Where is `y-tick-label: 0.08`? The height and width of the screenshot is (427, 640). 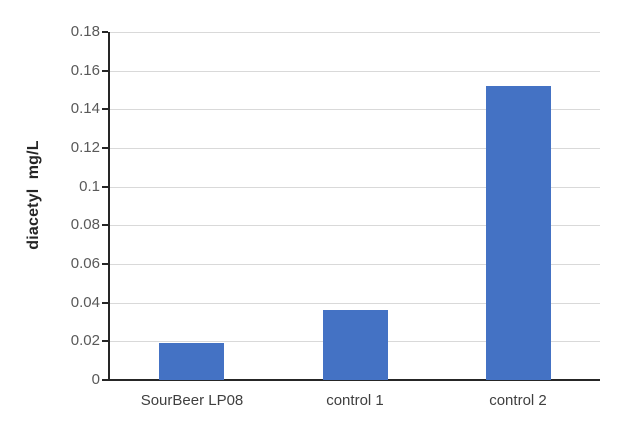 y-tick-label: 0.08 is located at coordinates (85, 224).